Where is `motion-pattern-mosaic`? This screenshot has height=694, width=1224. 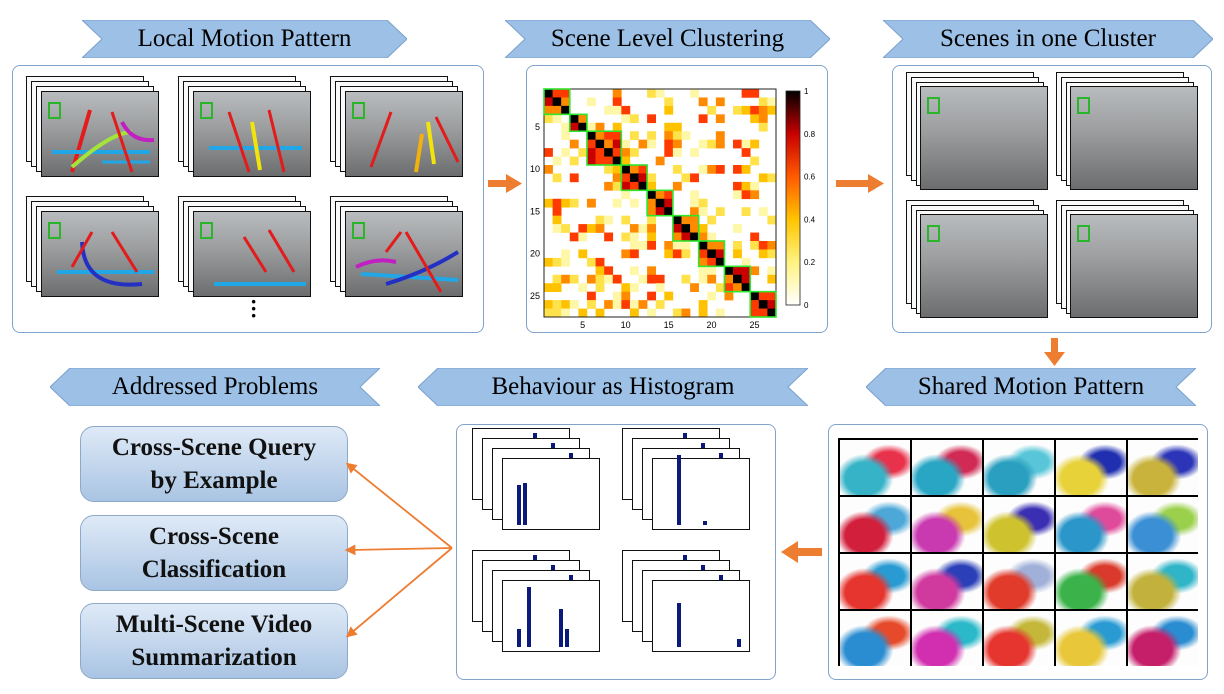
motion-pattern-mosaic is located at coordinates (1018, 552).